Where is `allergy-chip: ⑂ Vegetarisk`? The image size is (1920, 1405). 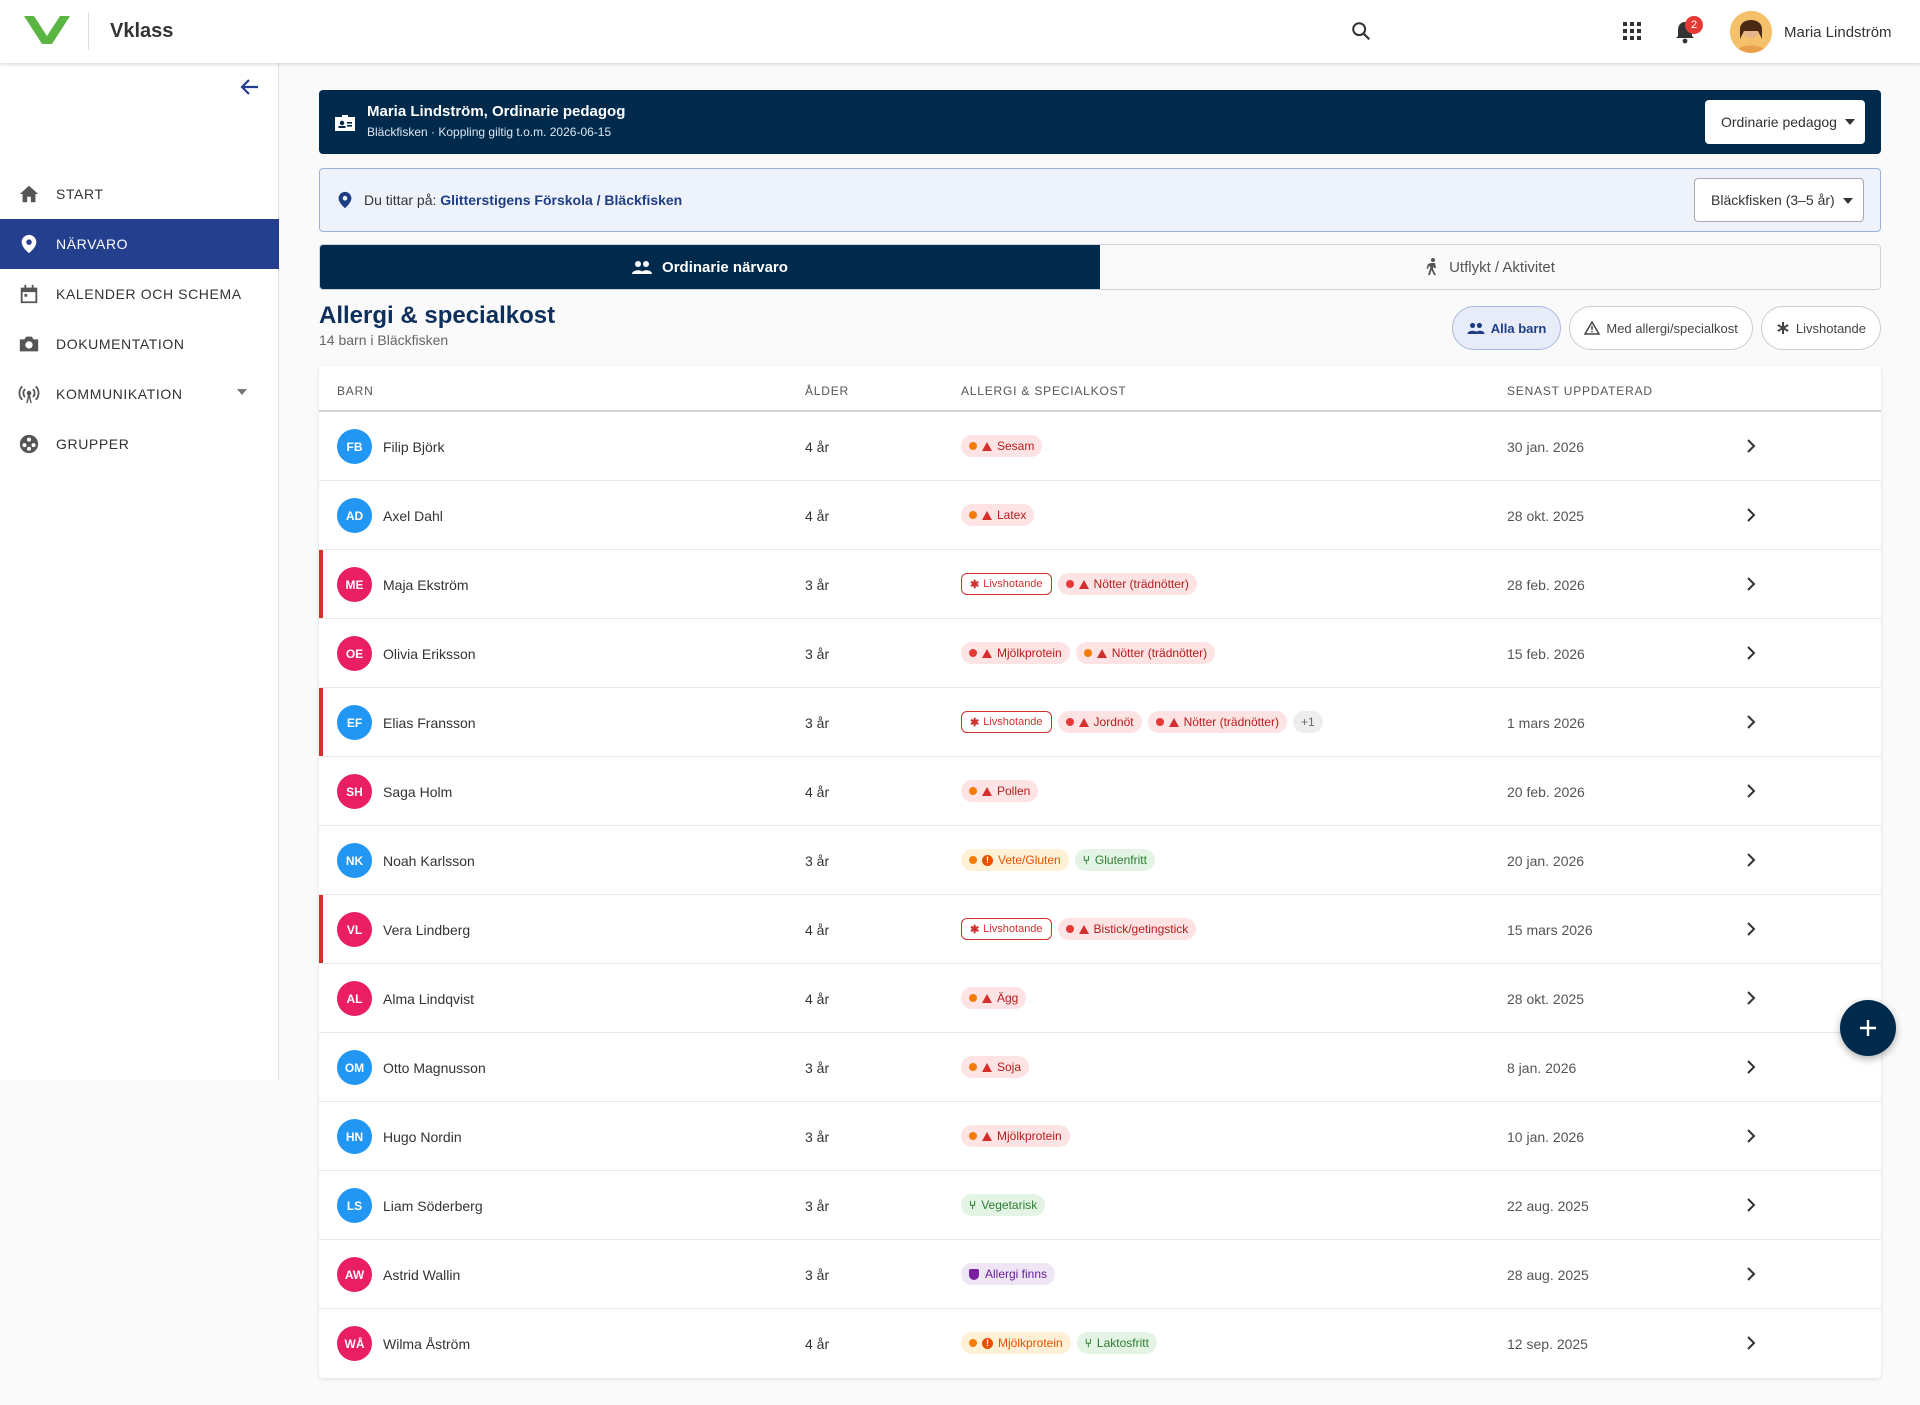 allergy-chip: ⑂ Vegetarisk is located at coordinates (1003, 1205).